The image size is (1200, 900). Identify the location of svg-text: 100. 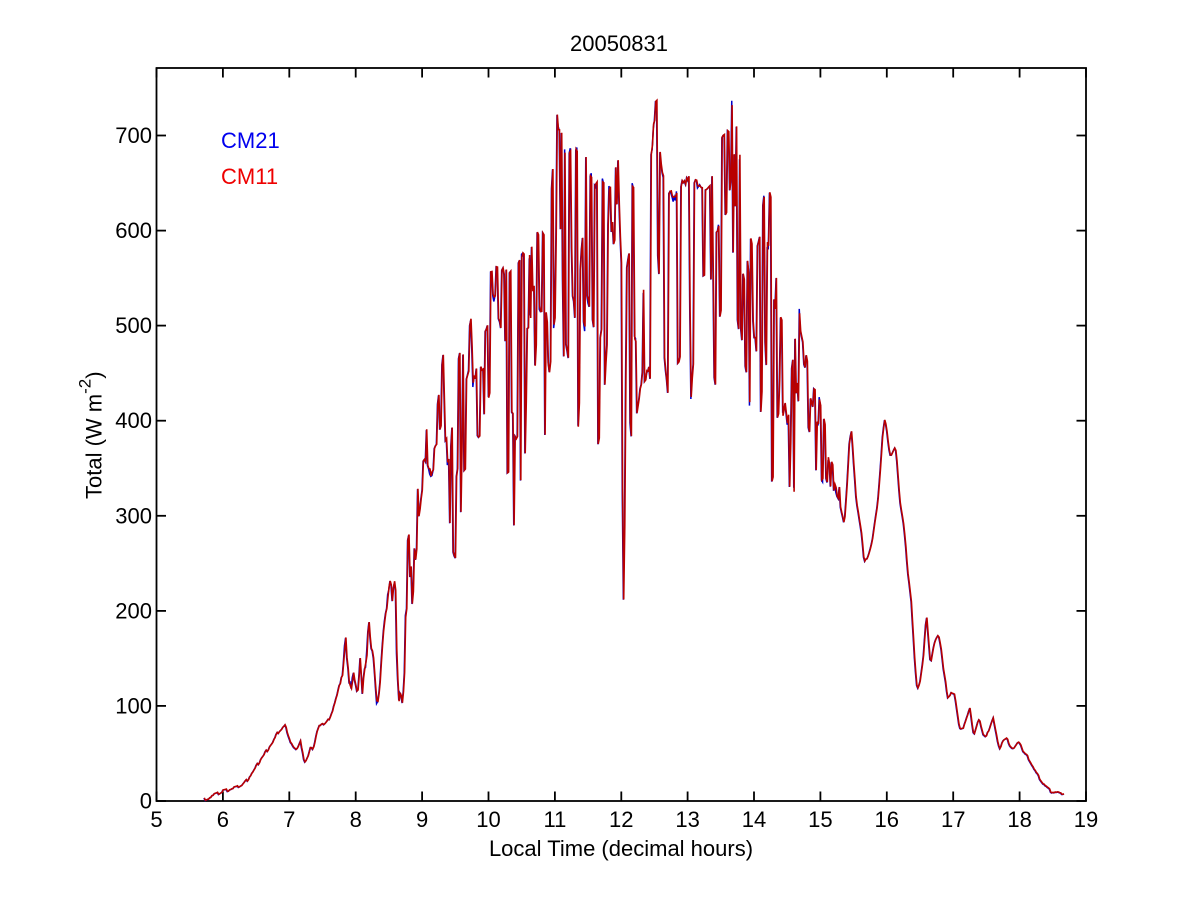
(133, 705).